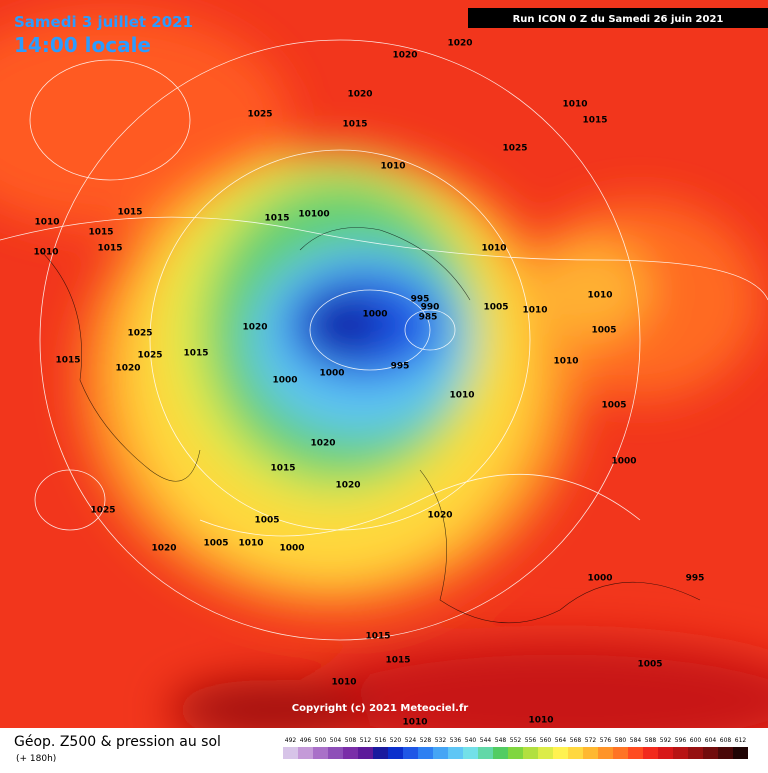 This screenshot has width=768, height=773. What do you see at coordinates (441, 740) in the screenshot?
I see `colorbar-label: 532` at bounding box center [441, 740].